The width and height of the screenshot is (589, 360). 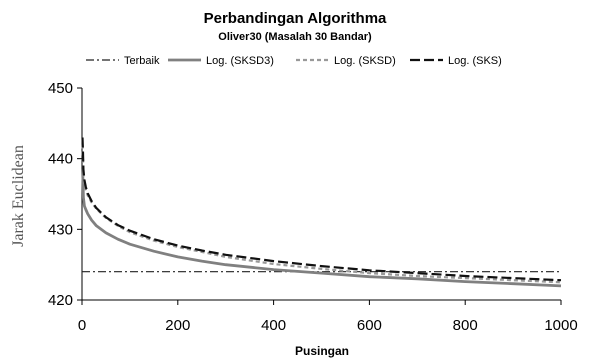 I want to click on y-tick-label: 430, so click(x=60, y=229).